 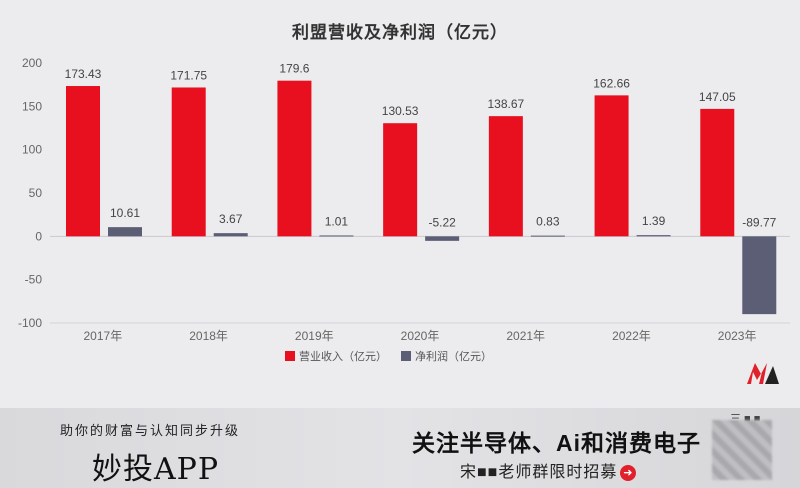 What do you see at coordinates (525, 336) in the screenshot?
I see `x-tick-label: 2021年` at bounding box center [525, 336].